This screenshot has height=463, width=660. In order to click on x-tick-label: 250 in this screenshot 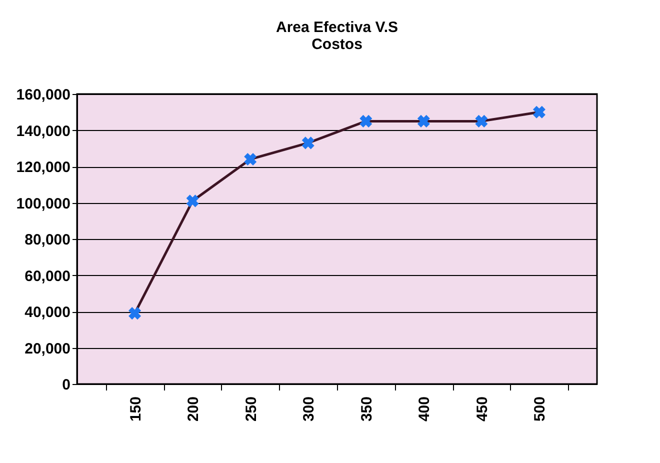, I will do `click(251, 409)`.